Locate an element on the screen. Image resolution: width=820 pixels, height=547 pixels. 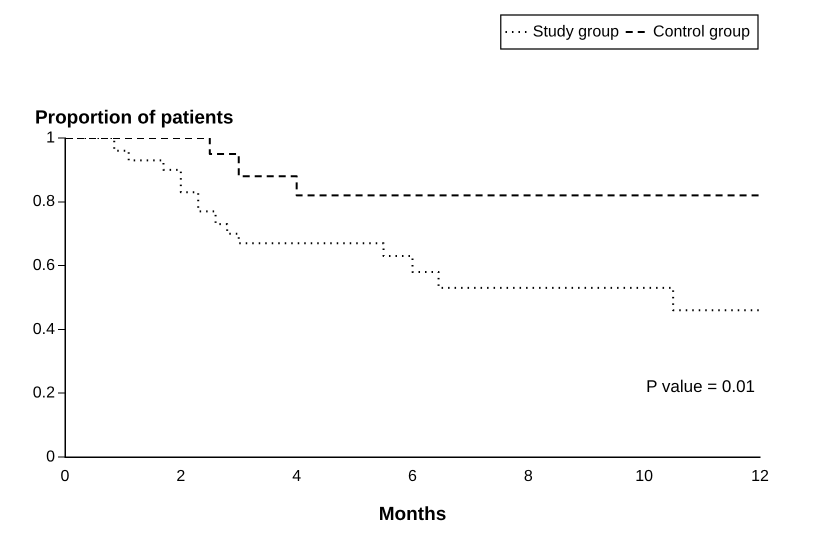
x-tick-label: 4 is located at coordinates (297, 477).